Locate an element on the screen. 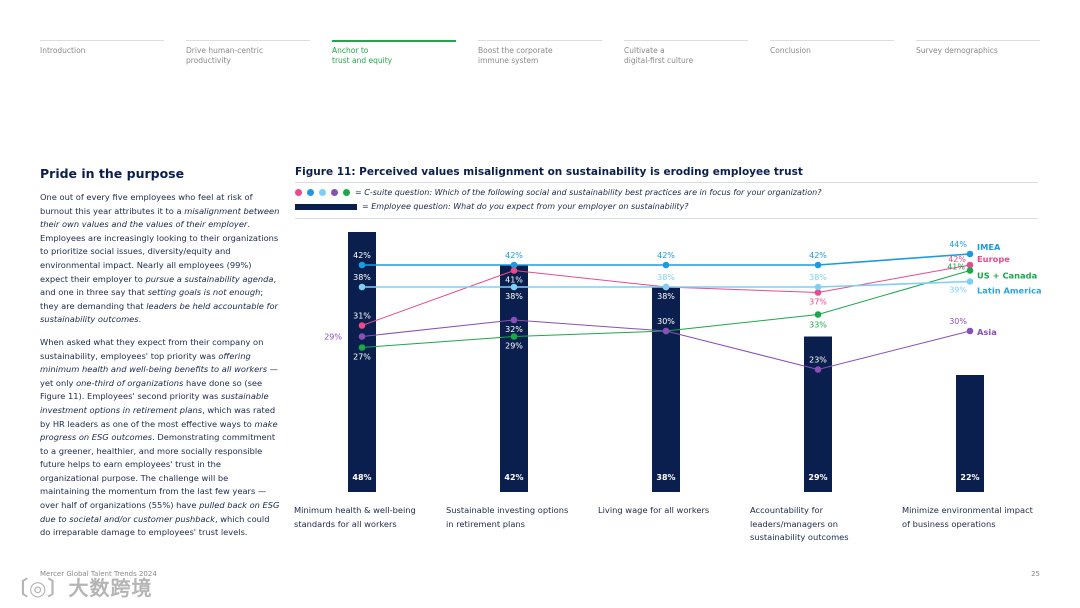 This screenshot has height=608, width=1080. series-legend-label: Latin America is located at coordinates (1009, 291).